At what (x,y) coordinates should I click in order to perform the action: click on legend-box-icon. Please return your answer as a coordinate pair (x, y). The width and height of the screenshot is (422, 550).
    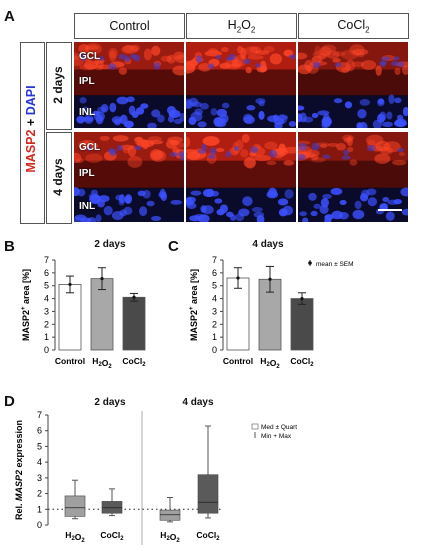
    Looking at the image, I should click on (255, 426).